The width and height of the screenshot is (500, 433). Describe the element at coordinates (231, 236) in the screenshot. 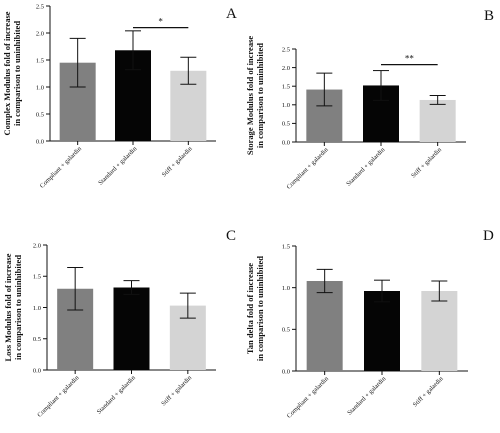

I see `panel-letter: C` at that location.